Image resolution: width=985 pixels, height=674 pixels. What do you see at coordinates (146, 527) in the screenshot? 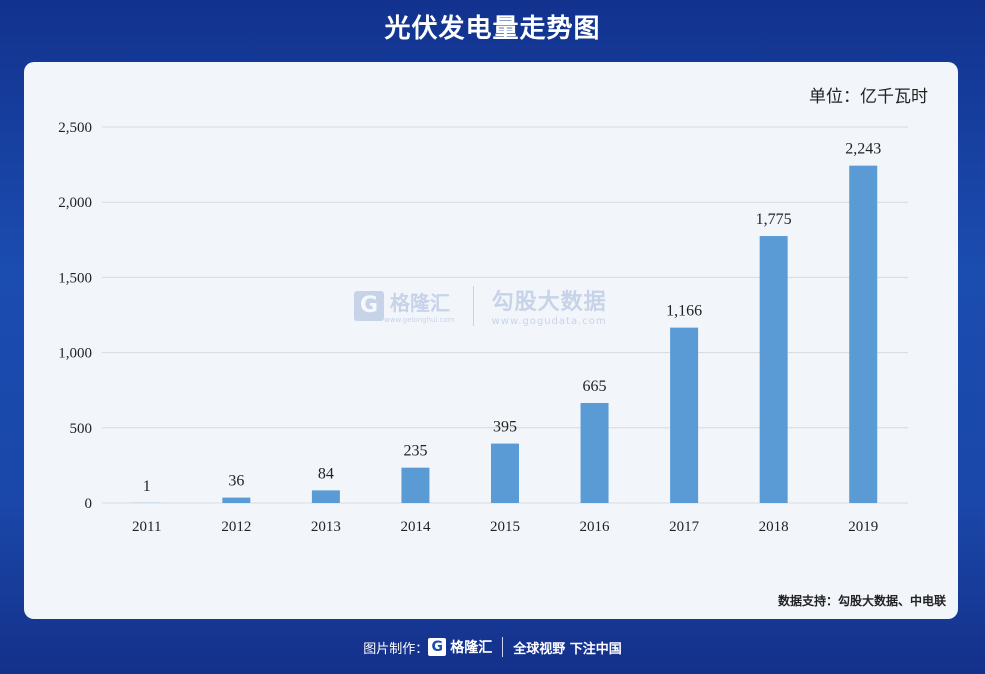
I see `x-tick-label: 2011` at bounding box center [146, 527].